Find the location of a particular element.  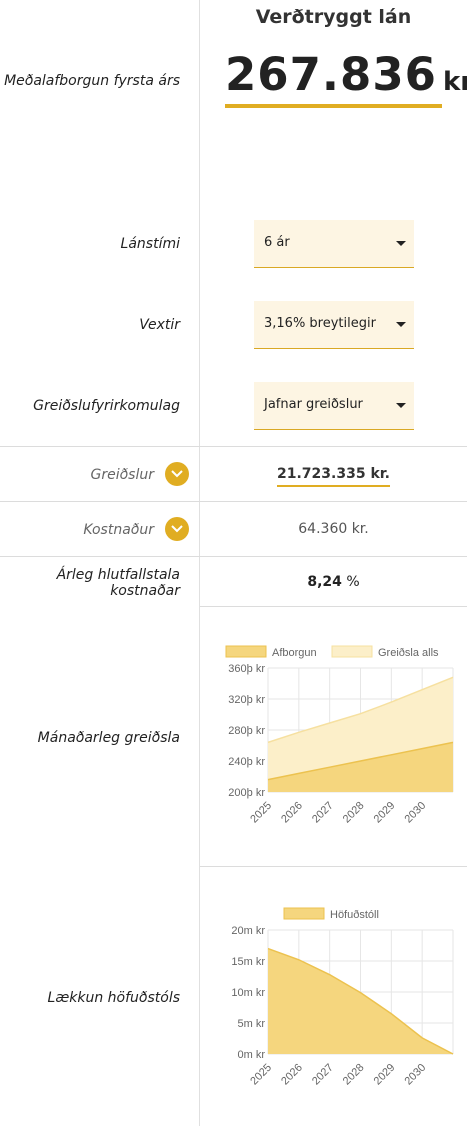

rate-select: 3,16% breytilegir is located at coordinates (334, 325).